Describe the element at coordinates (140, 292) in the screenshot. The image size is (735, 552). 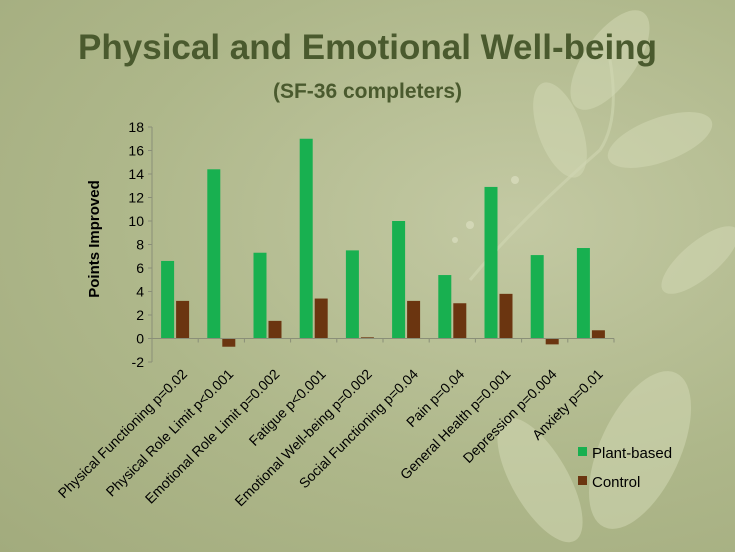
I see `y-tick-label: 4` at that location.